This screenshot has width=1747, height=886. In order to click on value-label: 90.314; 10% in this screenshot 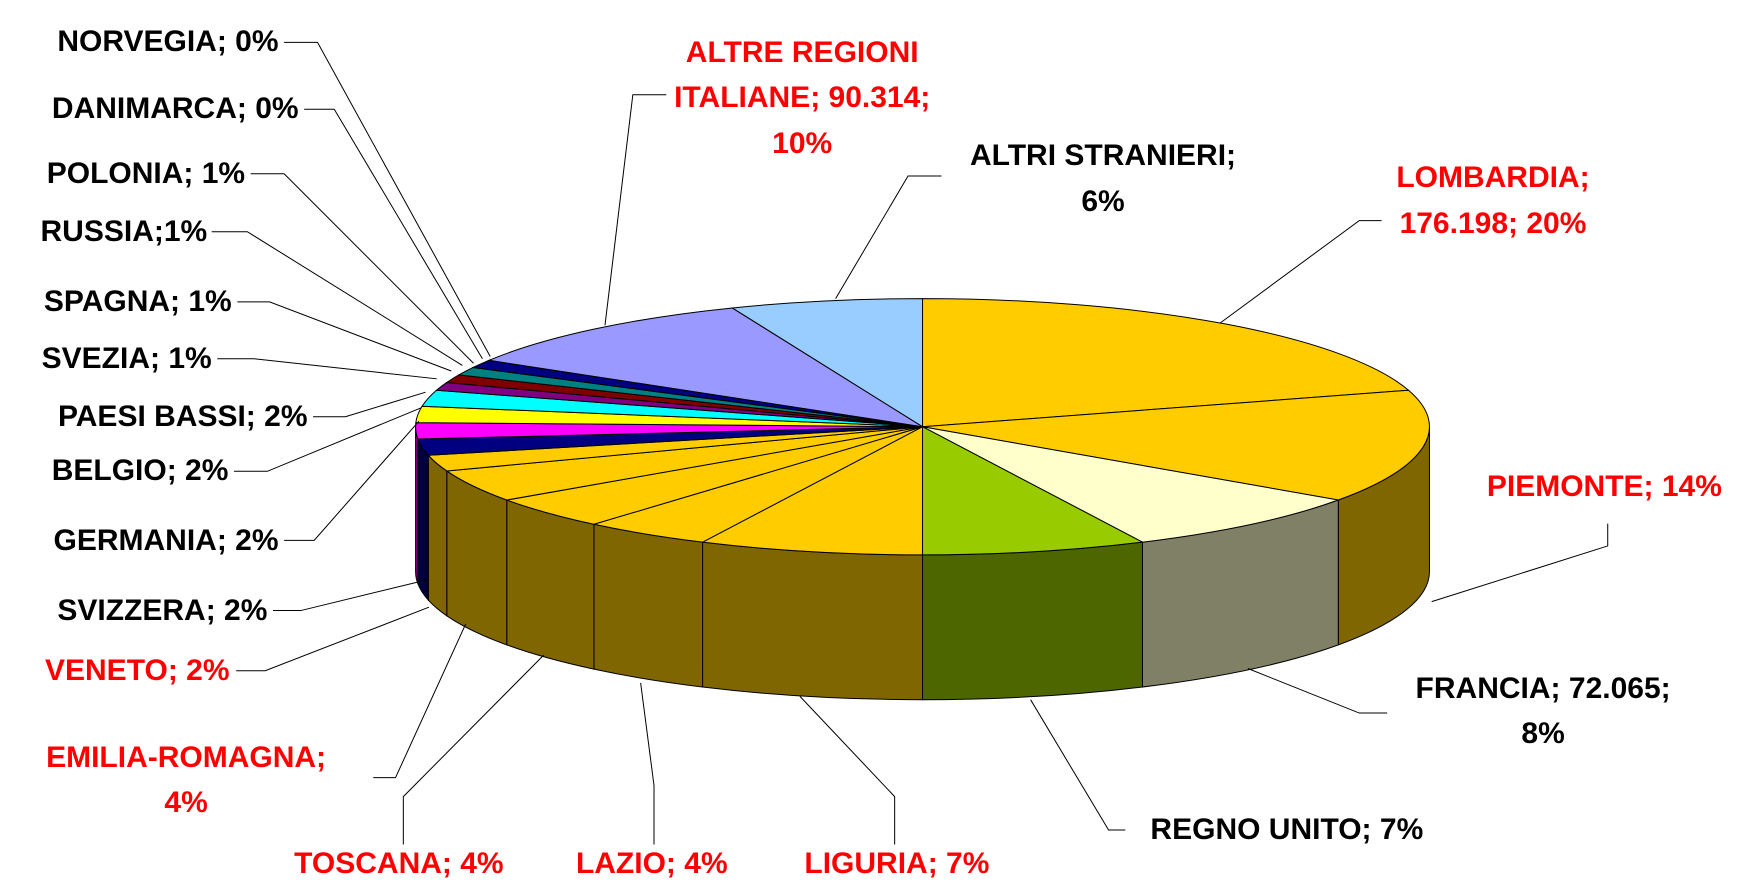, I will do `click(851, 120)`.